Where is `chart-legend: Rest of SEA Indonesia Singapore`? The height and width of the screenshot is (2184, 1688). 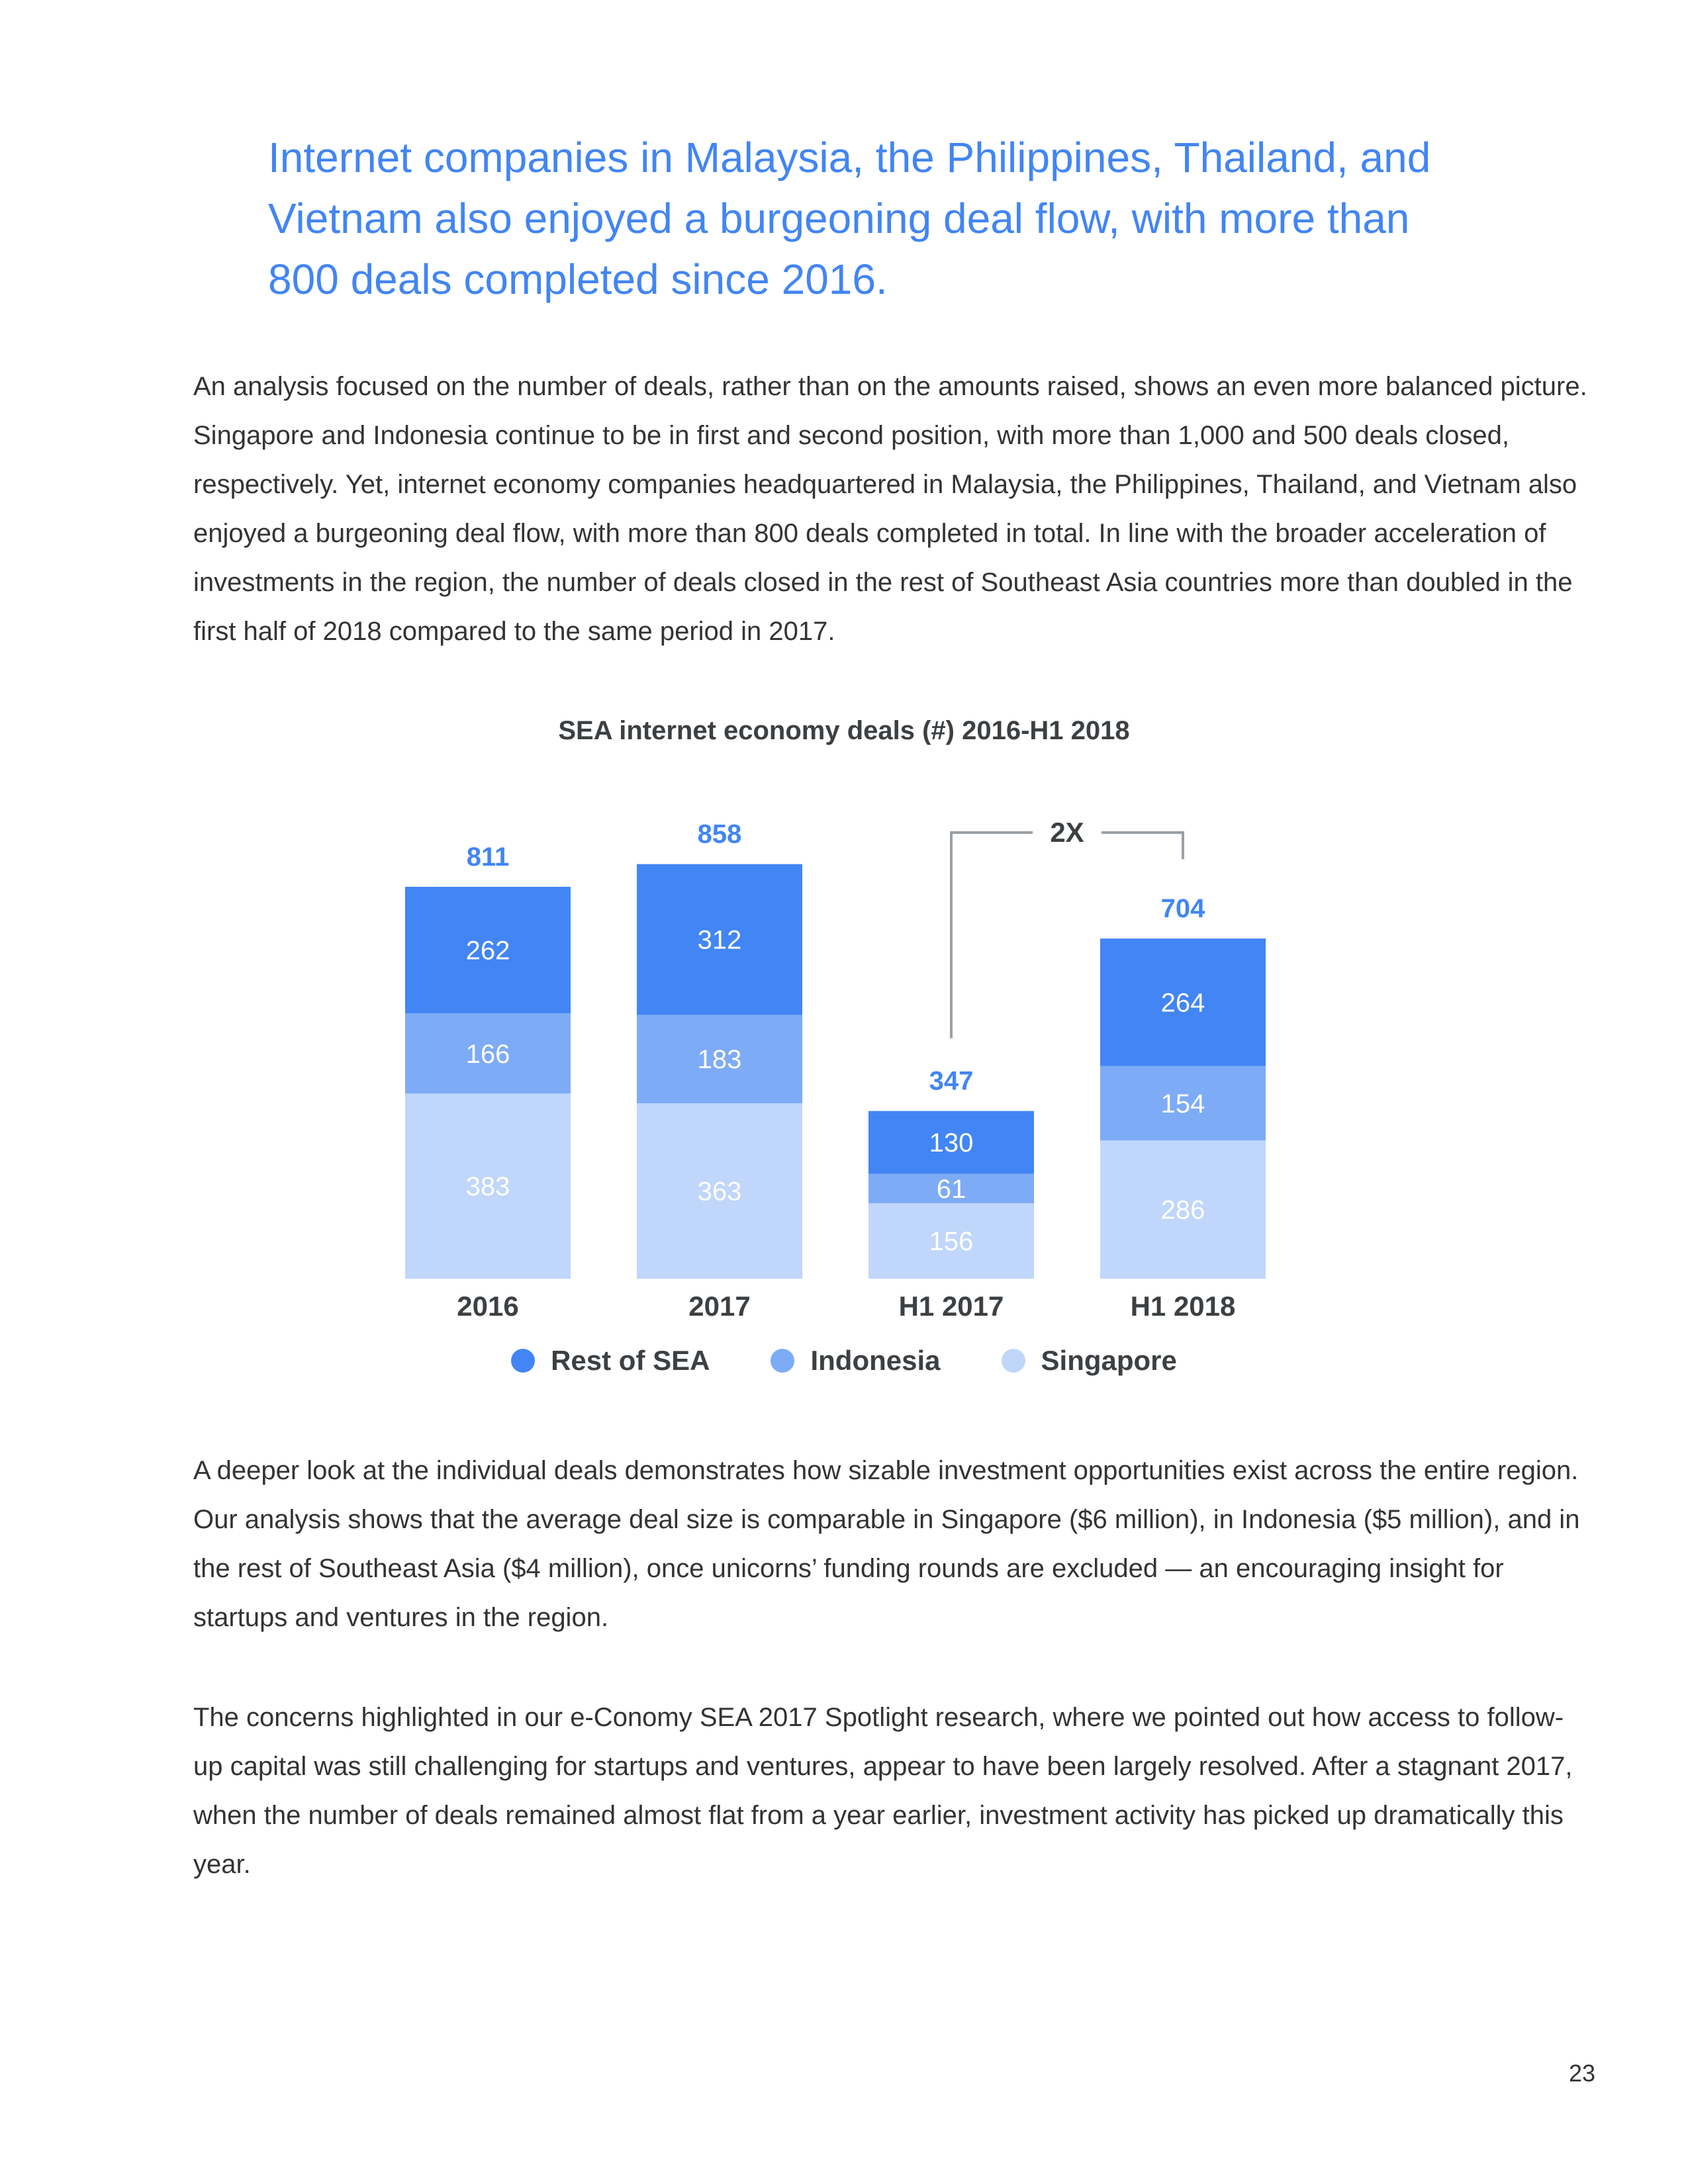
chart-legend: Rest of SEA Indonesia Singapore is located at coordinates (844, 1361).